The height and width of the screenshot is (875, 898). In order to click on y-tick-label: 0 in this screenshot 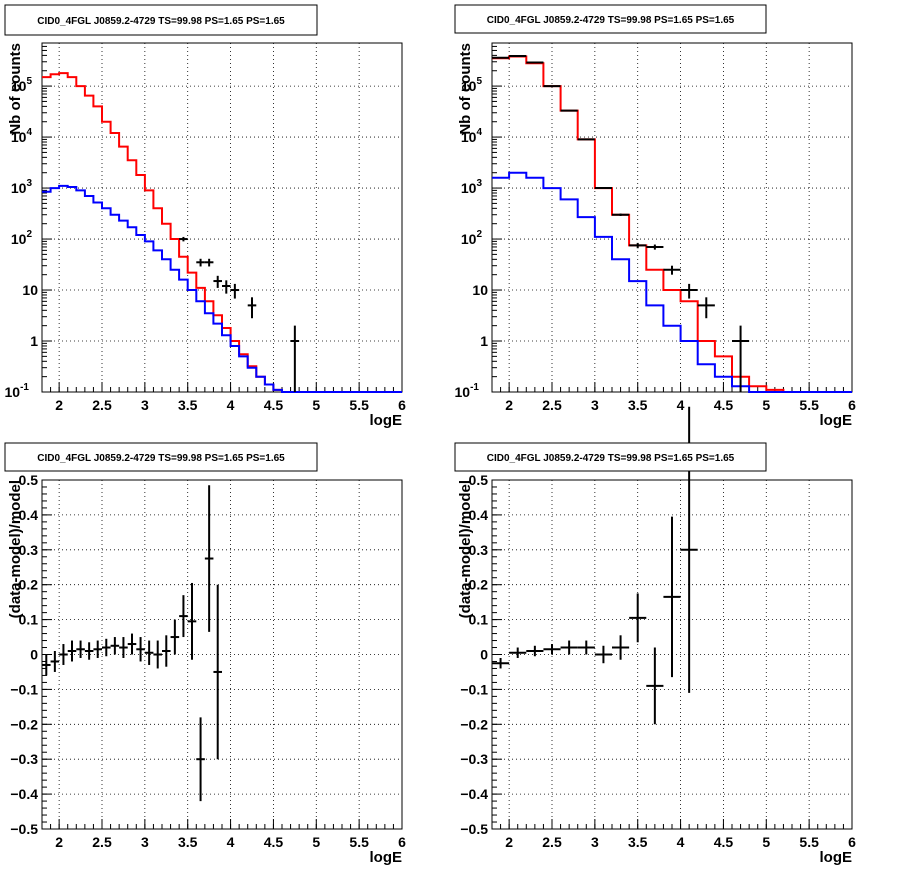, I will do `click(484, 655)`.